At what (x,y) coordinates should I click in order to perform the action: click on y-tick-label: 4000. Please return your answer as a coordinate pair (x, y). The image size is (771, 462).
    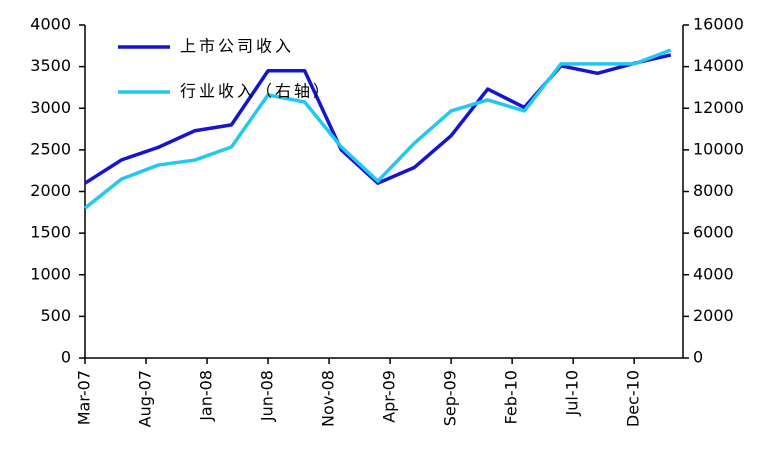
    Looking at the image, I should click on (50, 24).